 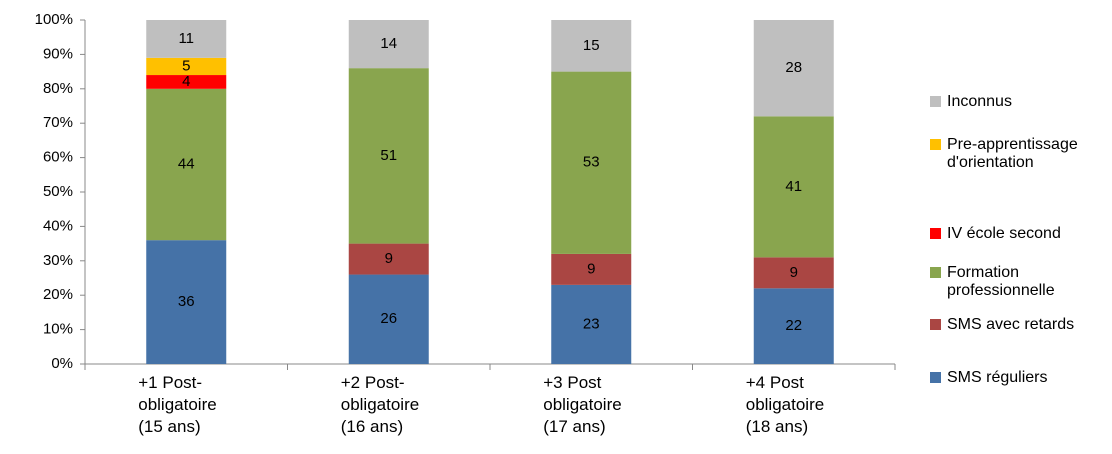 I want to click on legend-label: Pre-apprentissage d'orientation, so click(x=1012, y=153).